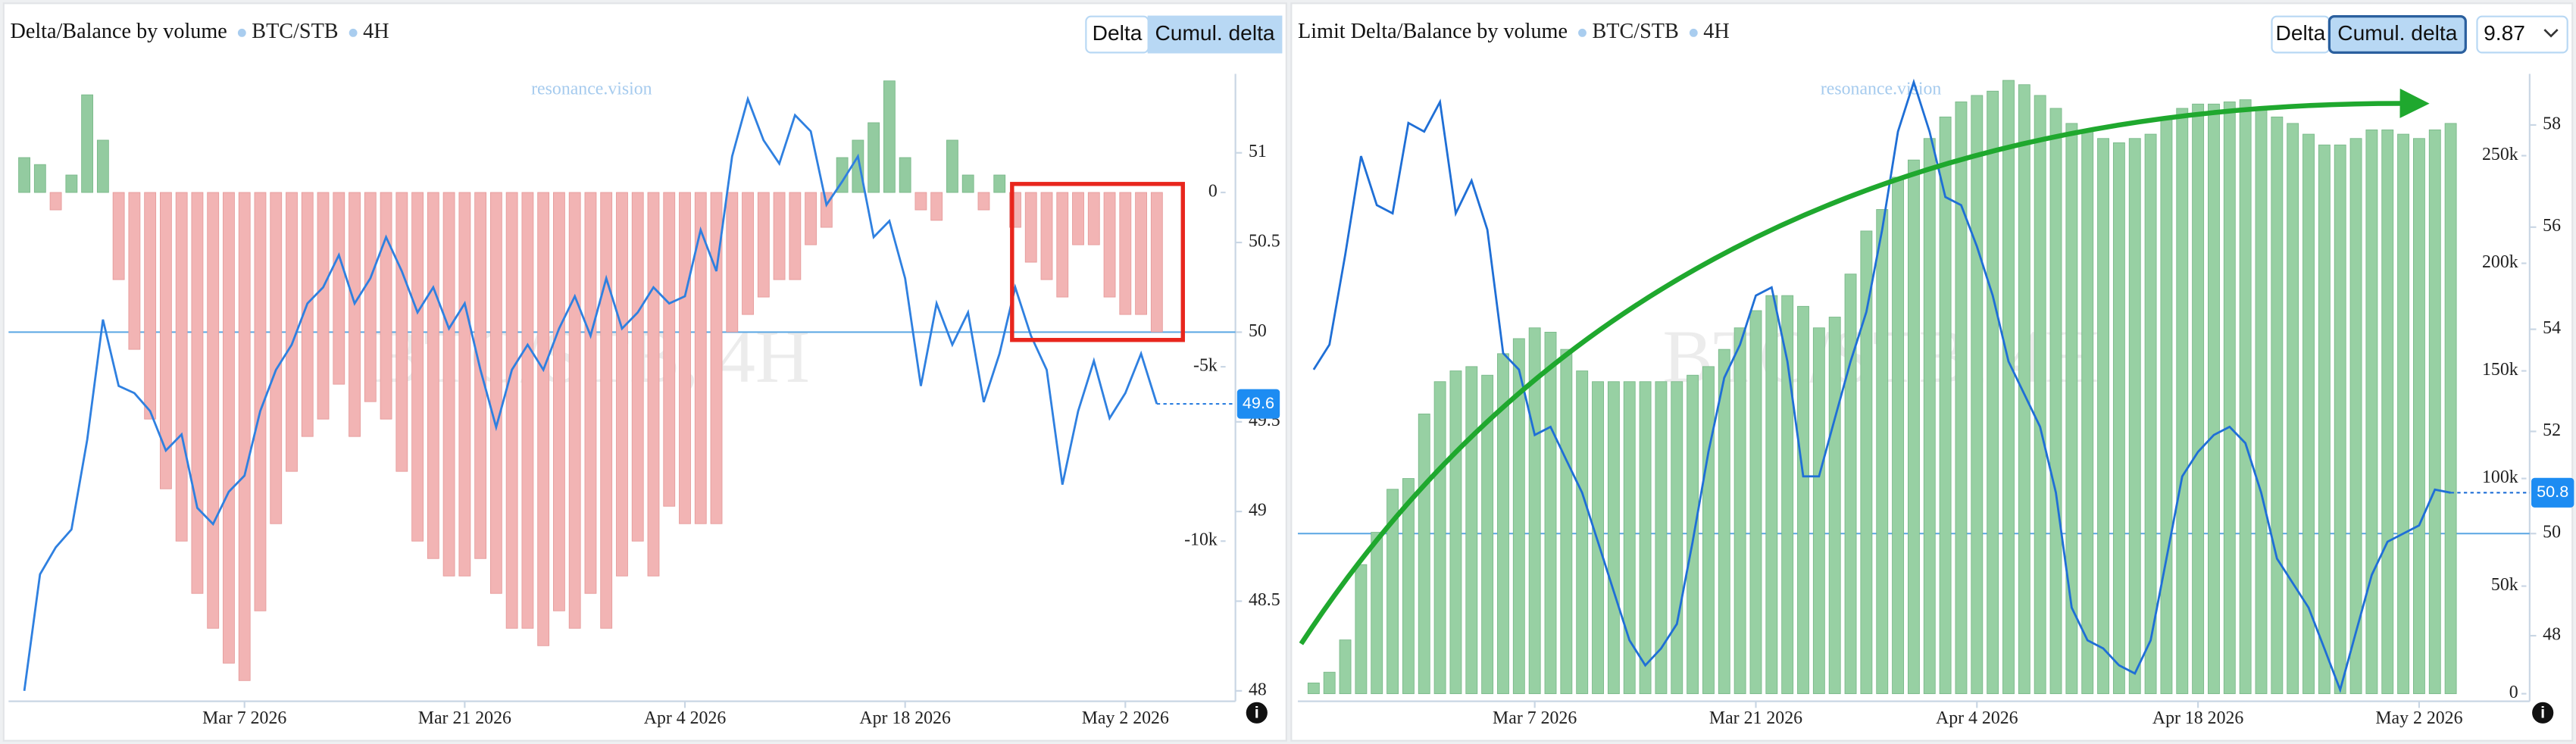 Image resolution: width=2576 pixels, height=744 pixels. I want to click on y-tick-label: 50k, so click(2504, 585).